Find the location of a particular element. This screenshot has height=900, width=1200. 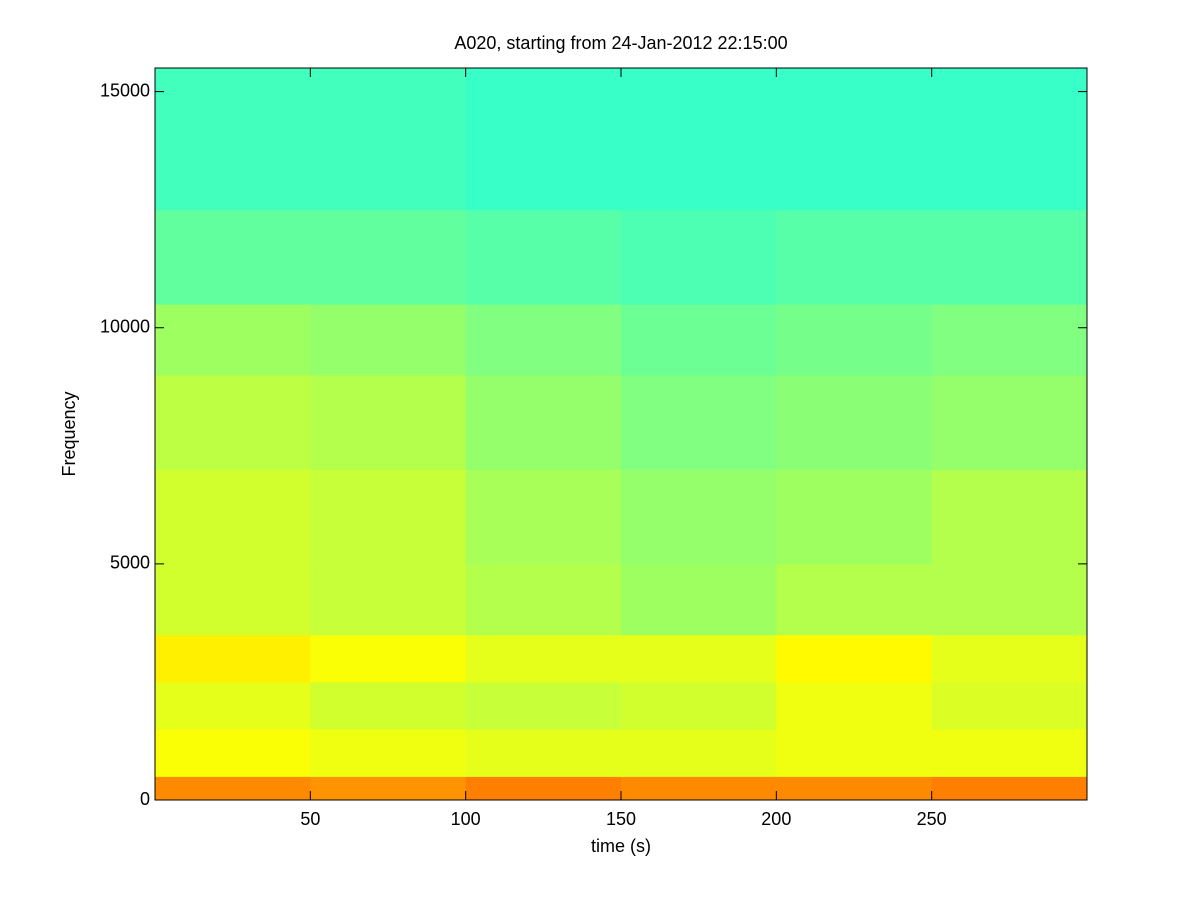

chart-title: A020, starting from 24-Jan-2012 22:15:00 is located at coordinates (620, 43).